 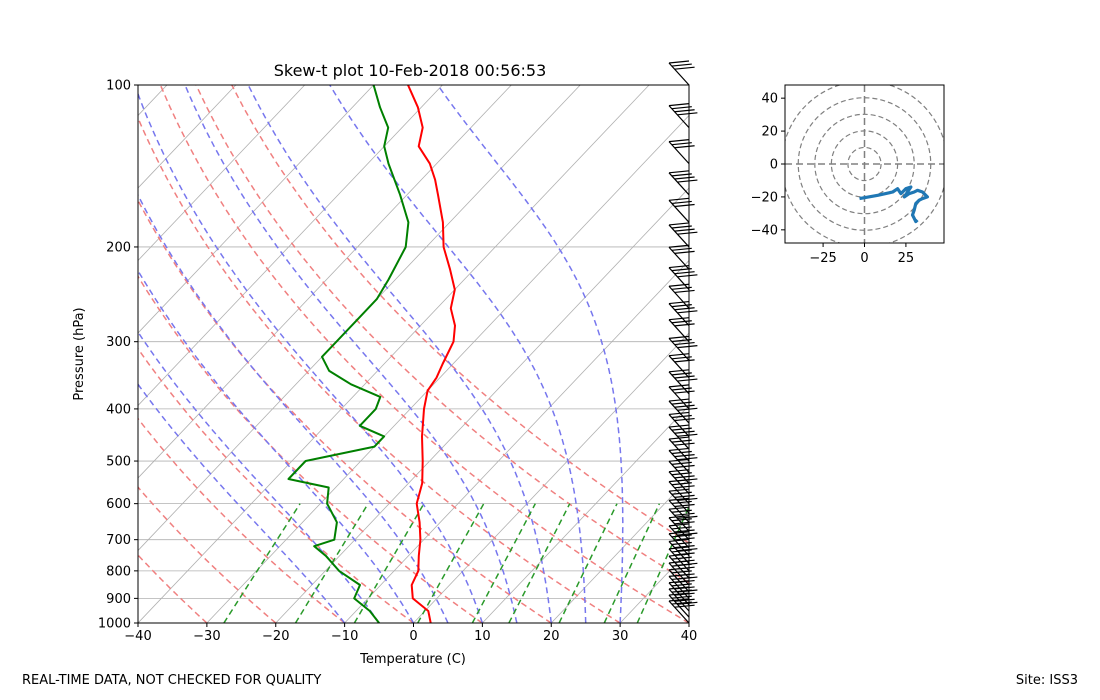 I want to click on hodograph-y-tick-label: 0, so click(x=774, y=165).